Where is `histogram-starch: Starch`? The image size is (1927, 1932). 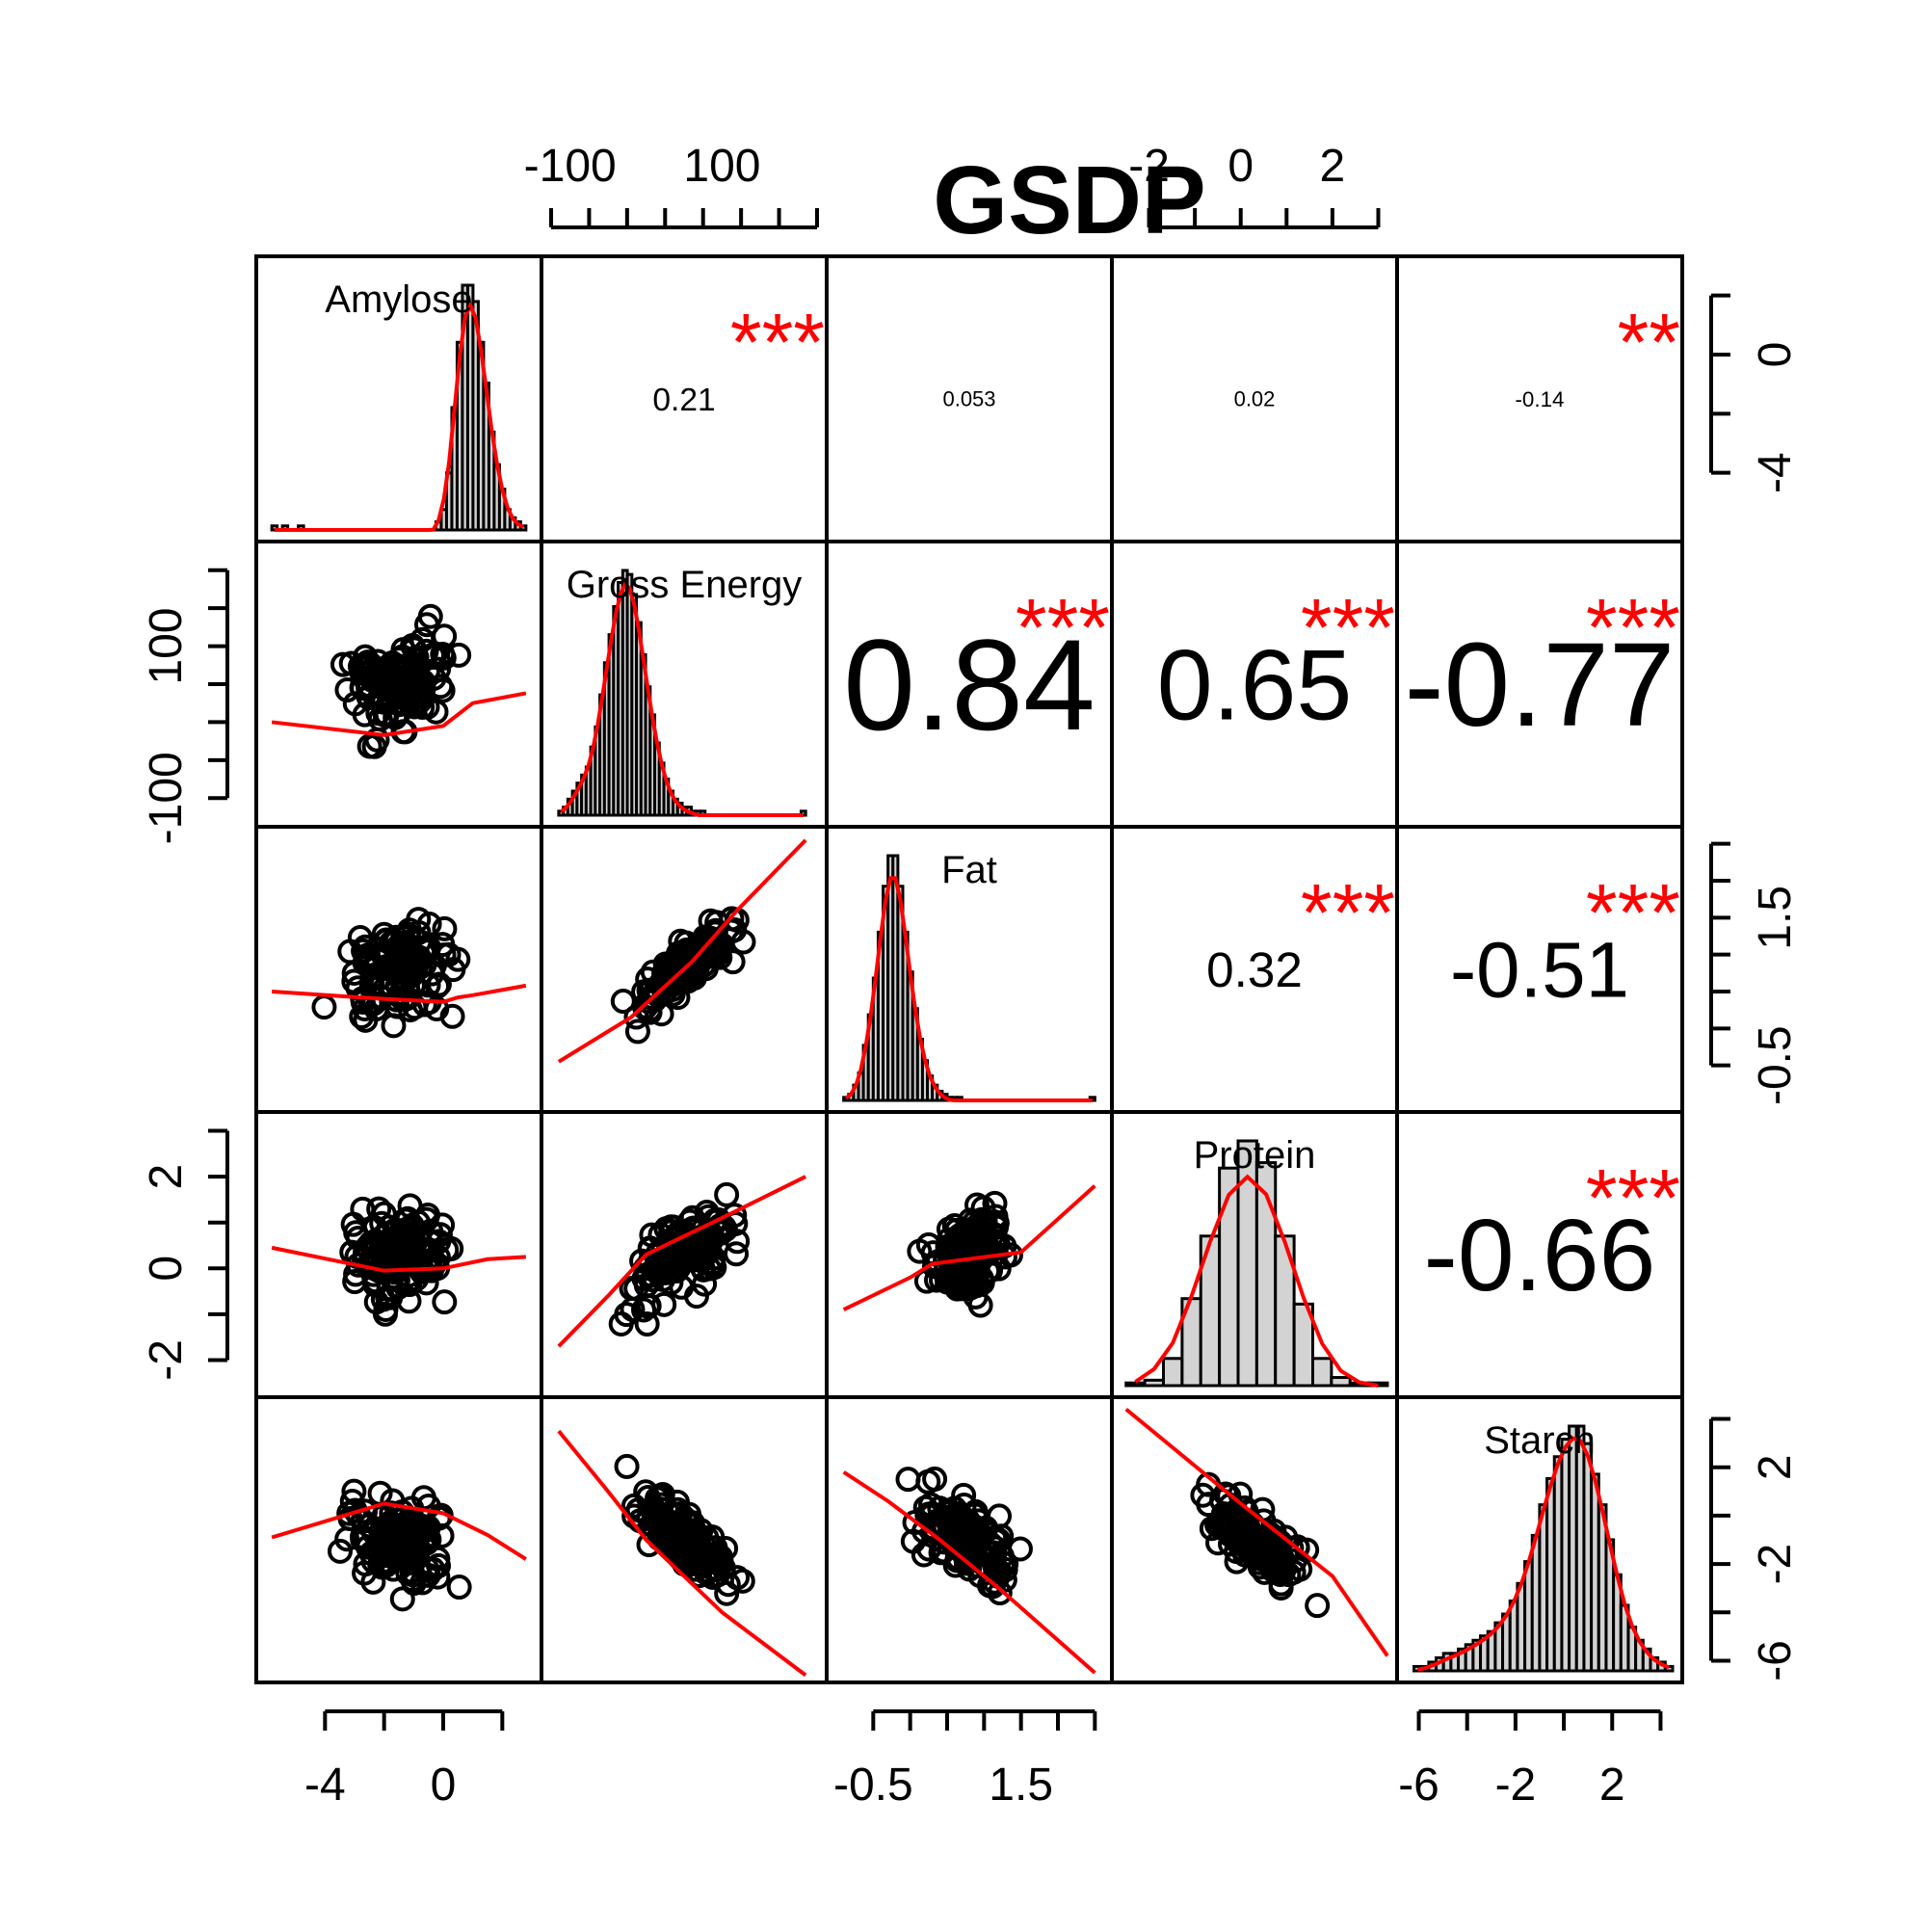 histogram-starch: Starch is located at coordinates (1543, 1546).